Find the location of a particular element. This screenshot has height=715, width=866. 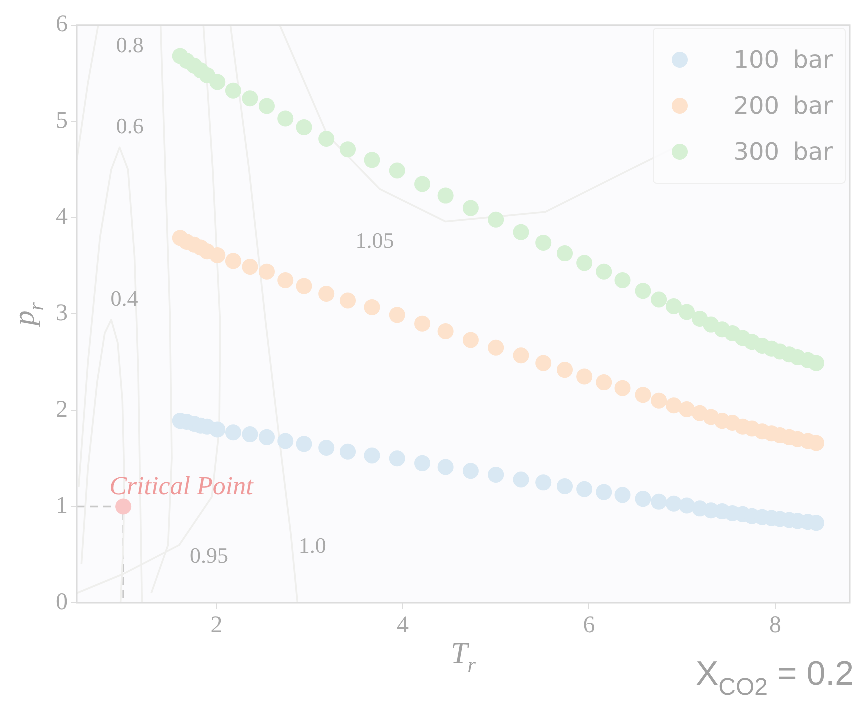

x-tick-label: 8 is located at coordinates (775, 625).